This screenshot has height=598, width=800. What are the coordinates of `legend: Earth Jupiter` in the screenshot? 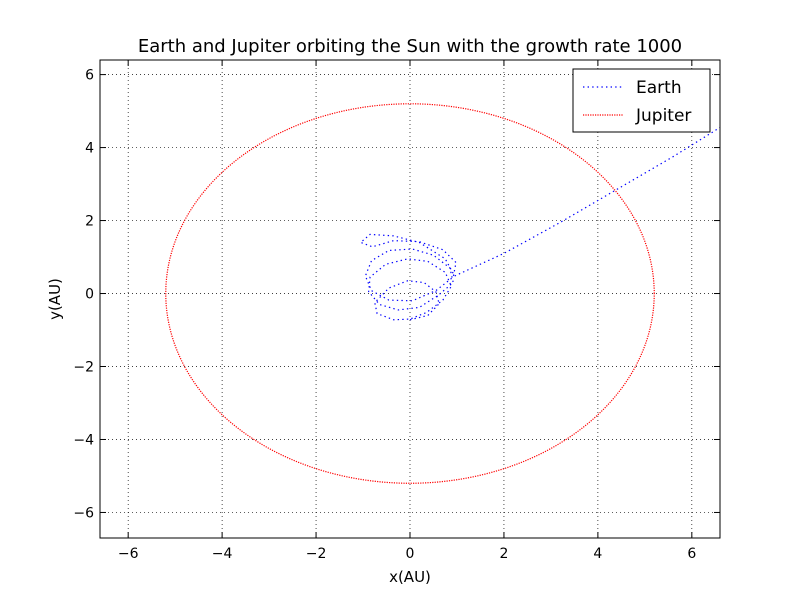 It's located at (641, 100).